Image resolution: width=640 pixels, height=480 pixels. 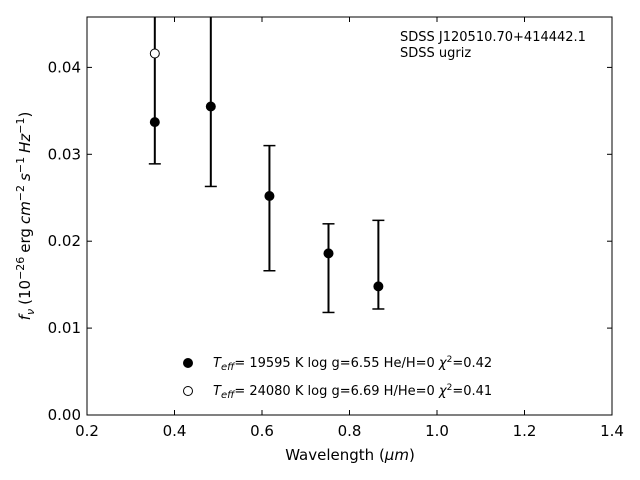 What do you see at coordinates (20, 165) in the screenshot?
I see `y-axis-label-s-exp: −1` at bounding box center [20, 165].